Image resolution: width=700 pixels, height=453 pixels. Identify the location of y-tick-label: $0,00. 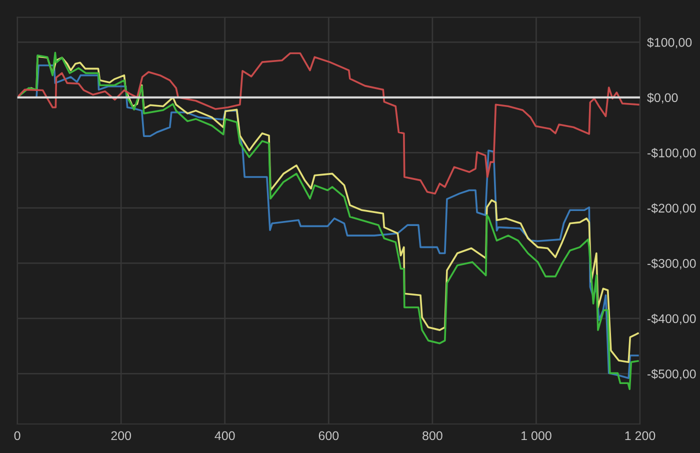
(662, 98).